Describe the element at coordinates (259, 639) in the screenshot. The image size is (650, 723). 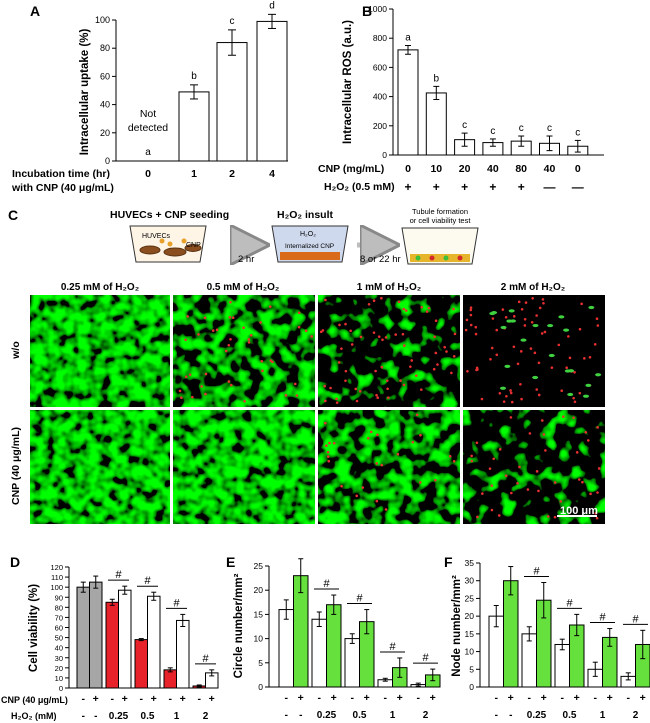
I see `chart-e-ytick-label: 10` at that location.